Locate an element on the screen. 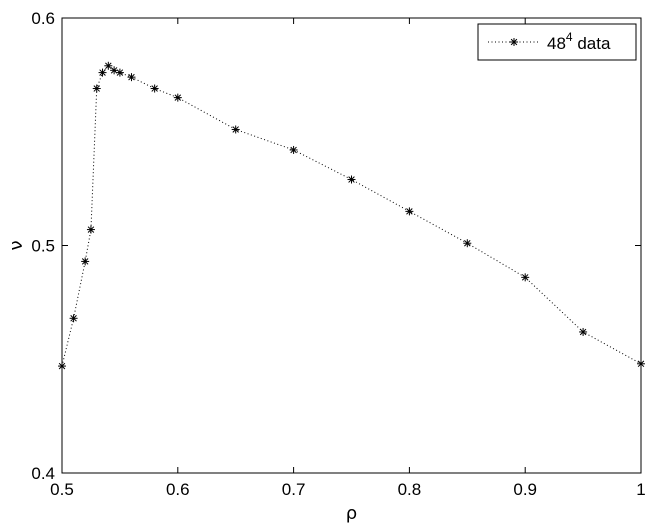  x-tick-label: 0.6 is located at coordinates (178, 489).